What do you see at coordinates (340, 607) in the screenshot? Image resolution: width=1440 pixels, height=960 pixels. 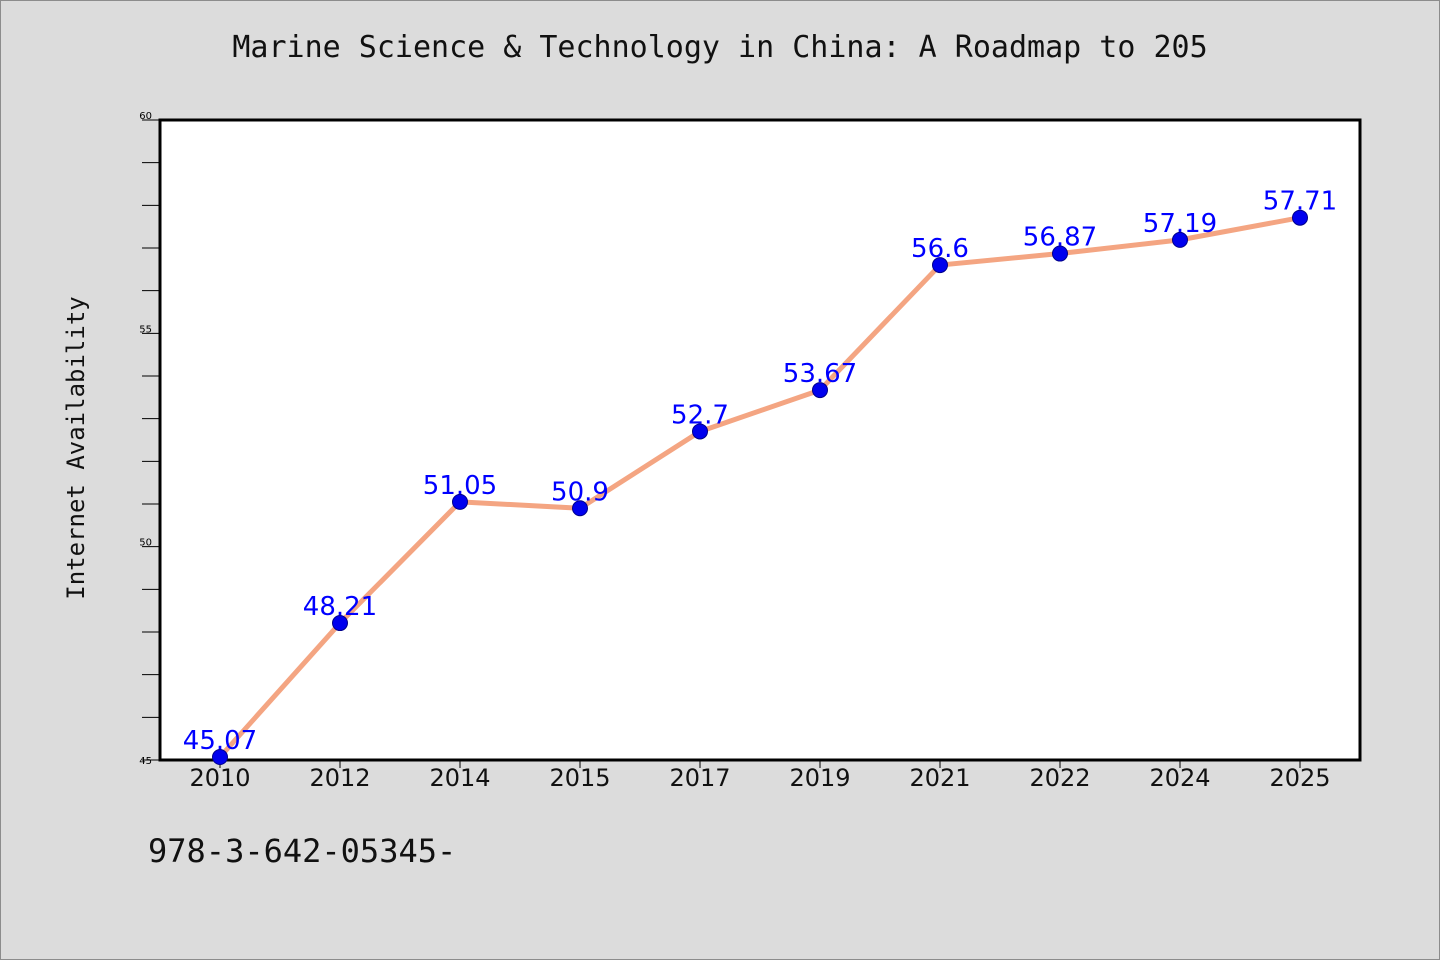 I see `data-label: 48.21` at bounding box center [340, 607].